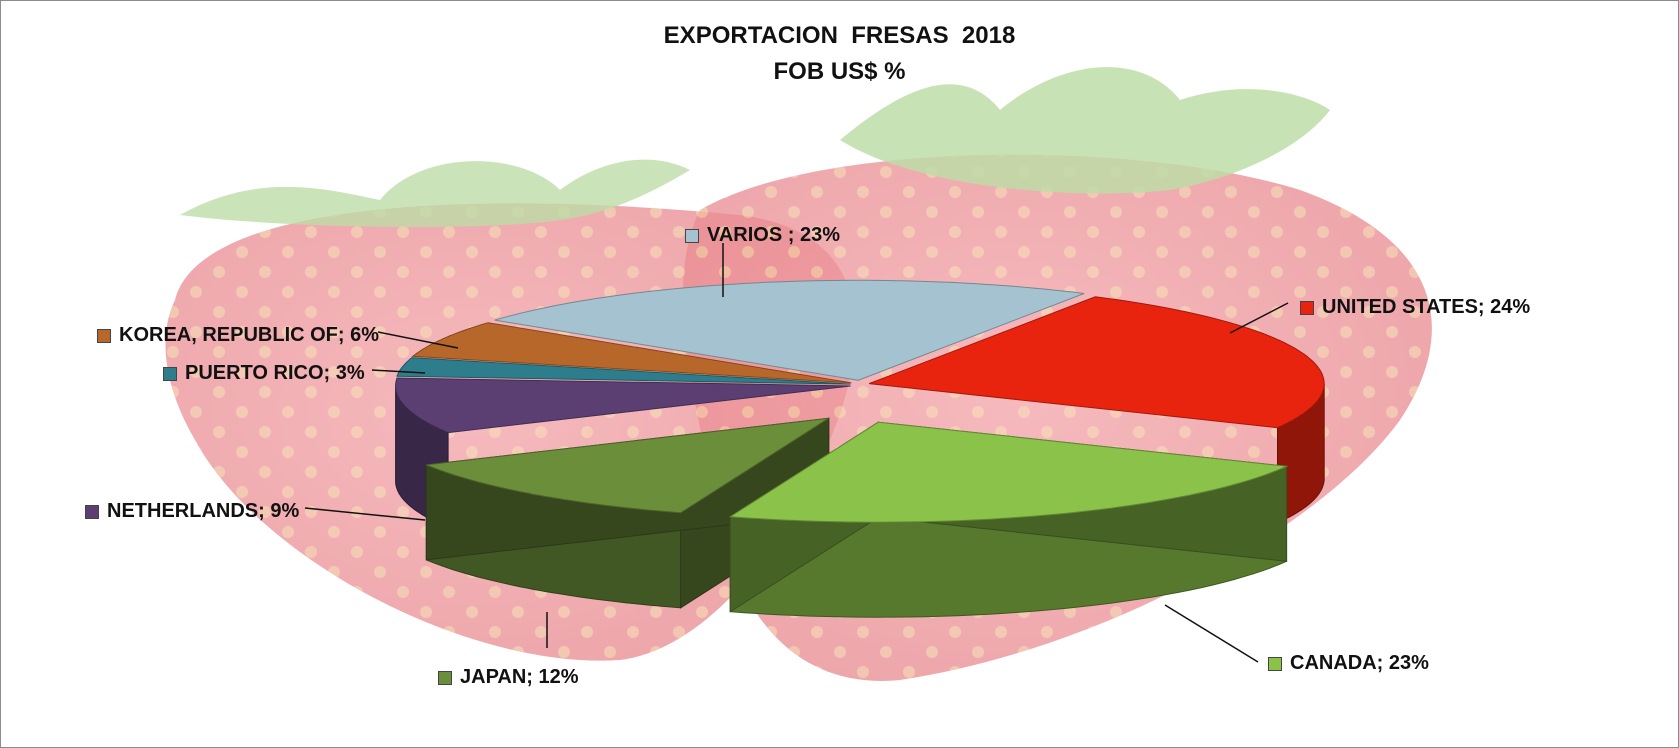  I want to click on slice-puerto-rico, so click(623, 371).